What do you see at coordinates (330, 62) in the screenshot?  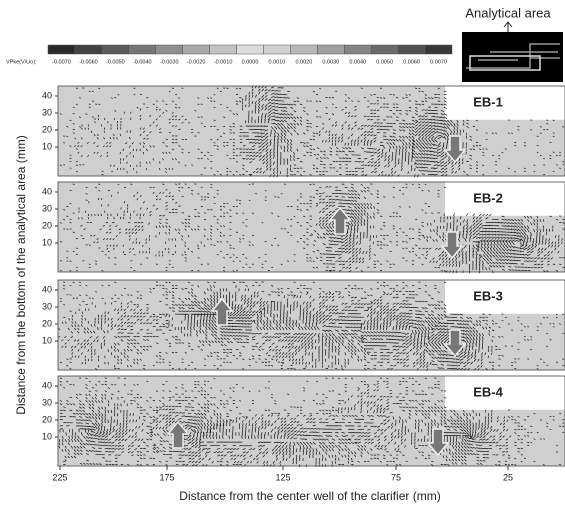 I see `colorbar-tick-label: 0.0030` at bounding box center [330, 62].